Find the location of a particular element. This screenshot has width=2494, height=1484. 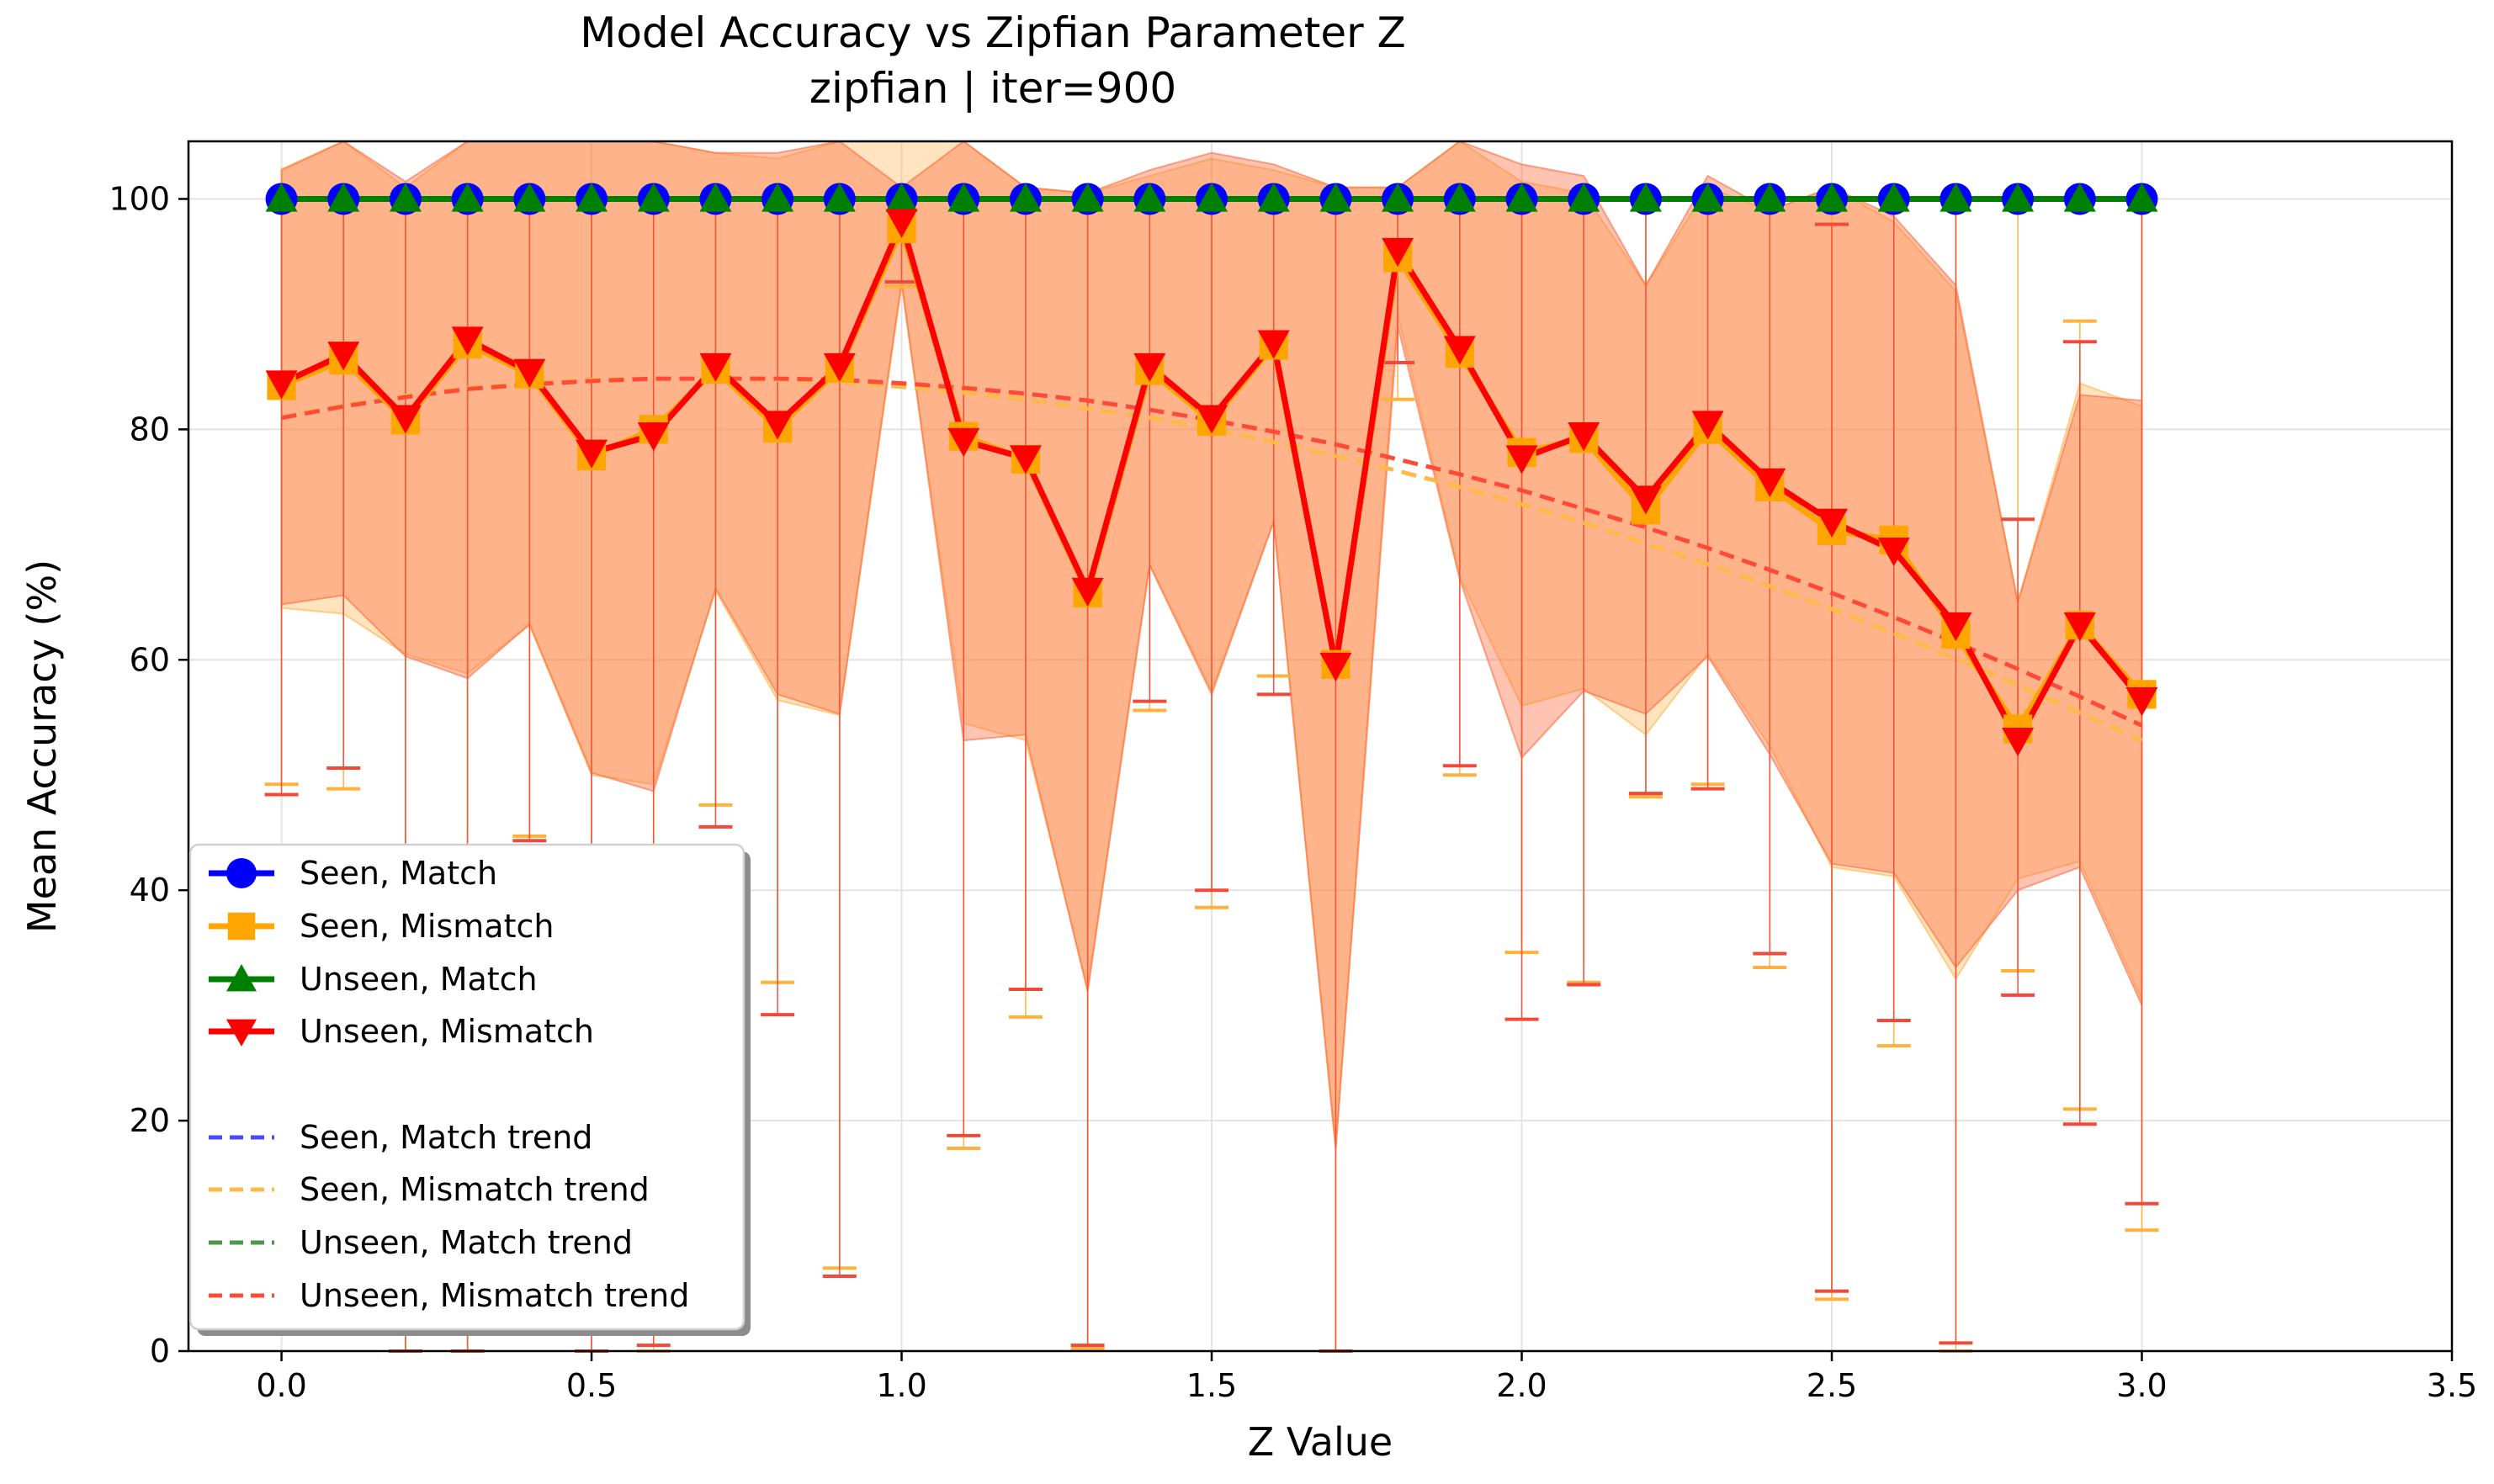

y-tick-label: 0 is located at coordinates (160, 1351).